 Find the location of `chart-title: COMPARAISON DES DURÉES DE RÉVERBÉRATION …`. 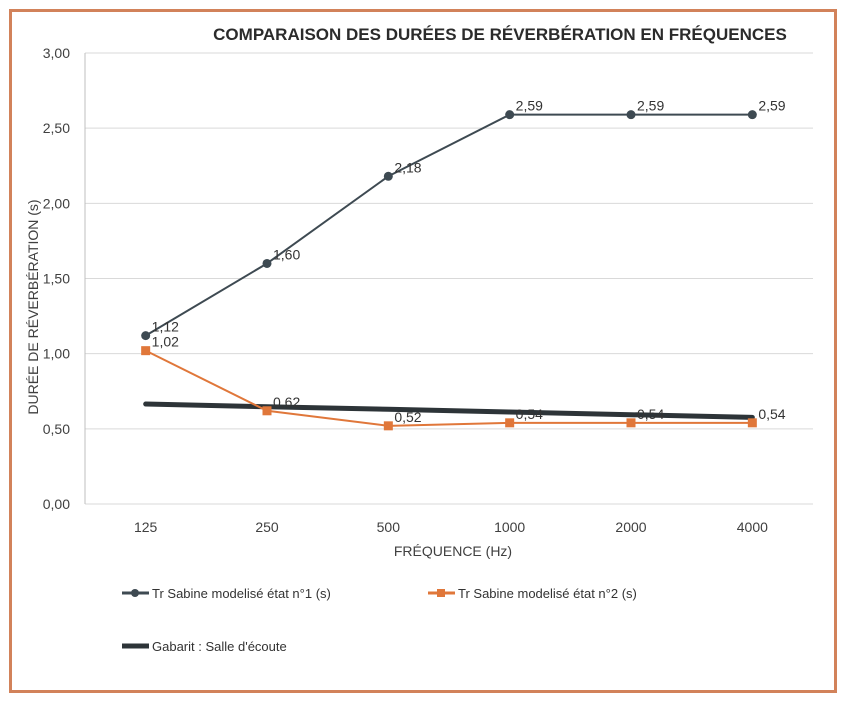

chart-title: COMPARAISON DES DURÉES DE RÉVERBÉRATION … is located at coordinates (500, 34).